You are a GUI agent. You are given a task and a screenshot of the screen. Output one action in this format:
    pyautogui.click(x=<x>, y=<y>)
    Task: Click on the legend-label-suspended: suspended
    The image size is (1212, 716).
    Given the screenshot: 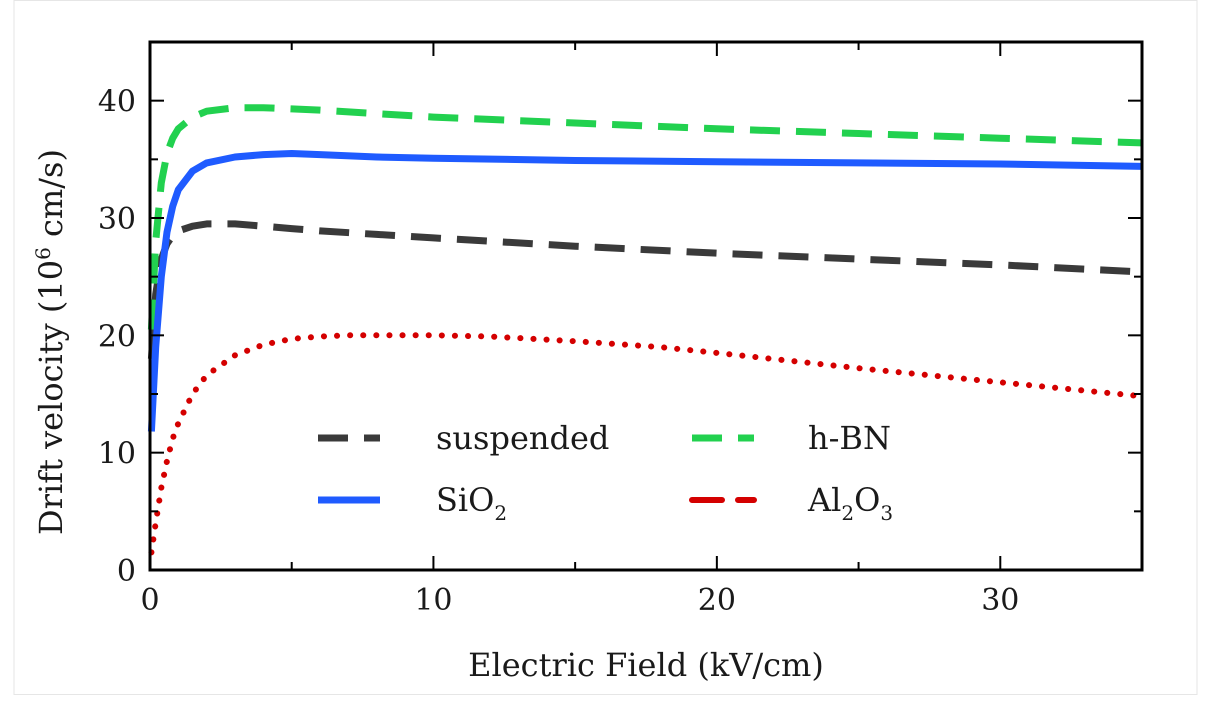 What is the action you would take?
    pyautogui.click(x=522, y=438)
    